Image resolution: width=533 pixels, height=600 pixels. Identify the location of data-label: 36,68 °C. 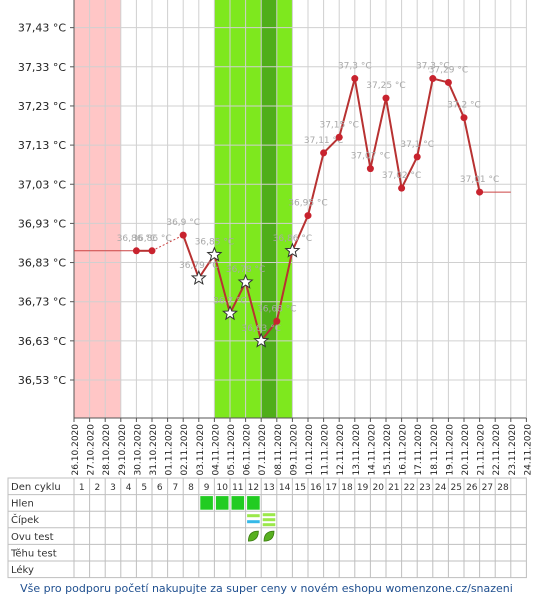
(276, 309).